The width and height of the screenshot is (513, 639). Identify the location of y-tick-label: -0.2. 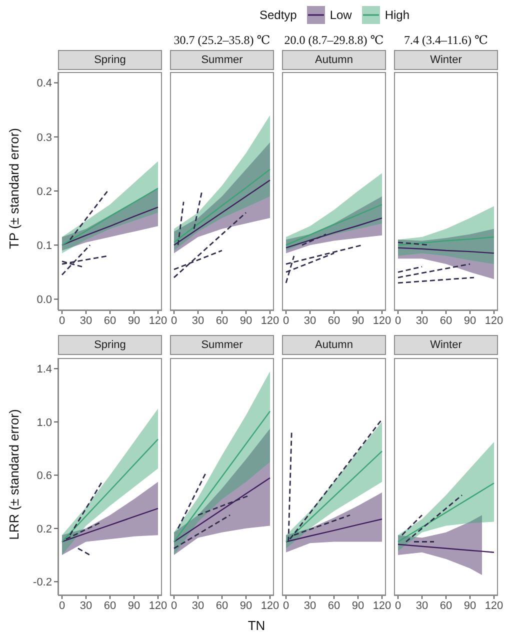
(42, 582).